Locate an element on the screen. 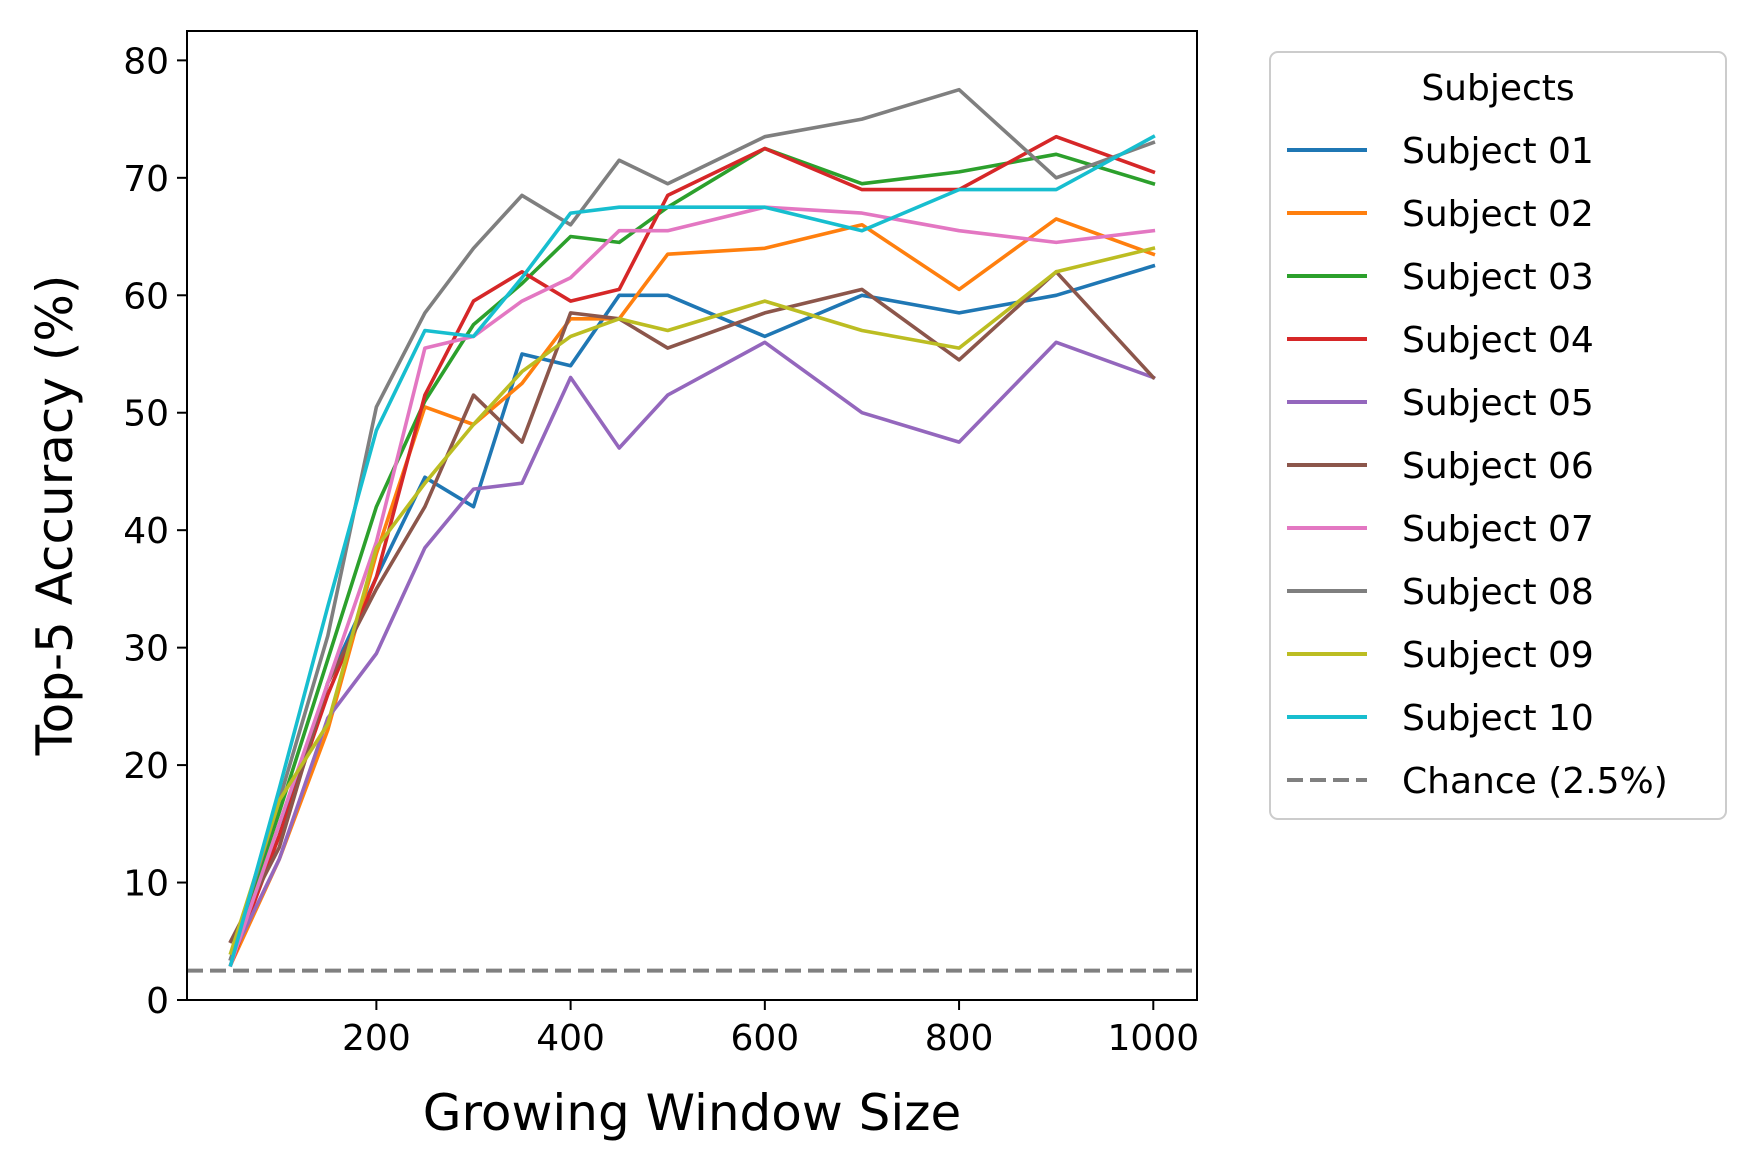  y-axis-label: Top-5 Accuracy (%) is located at coordinates (55, 516).